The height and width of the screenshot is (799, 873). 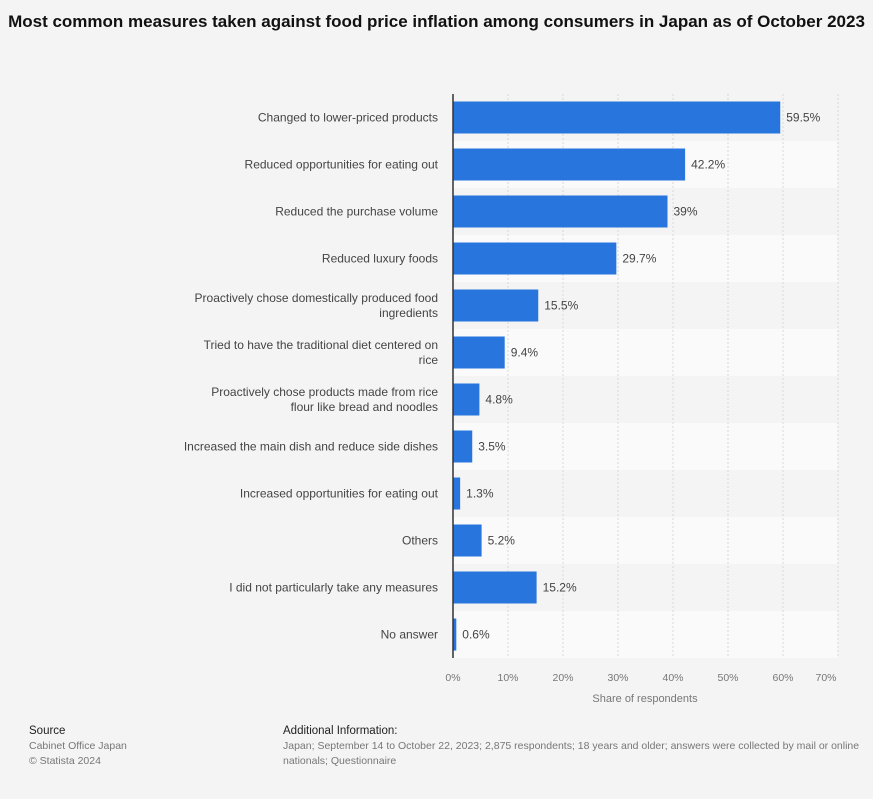 What do you see at coordinates (408, 313) in the screenshot?
I see `category-label: ingredients` at bounding box center [408, 313].